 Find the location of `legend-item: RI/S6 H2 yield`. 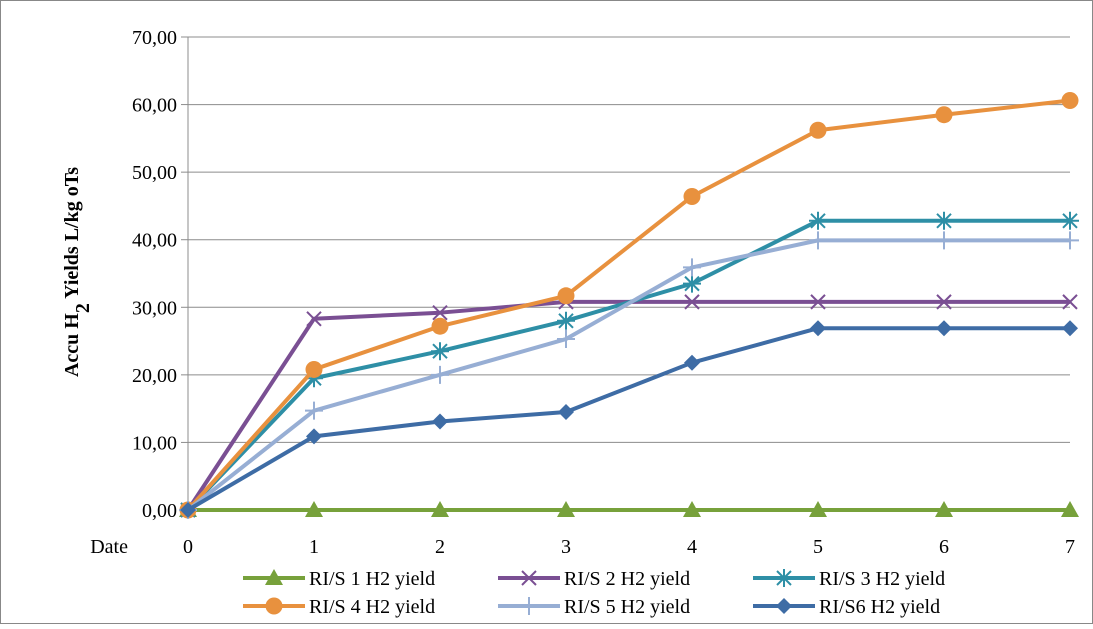

legend-item: RI/S6 H2 yield is located at coordinates (846, 607).